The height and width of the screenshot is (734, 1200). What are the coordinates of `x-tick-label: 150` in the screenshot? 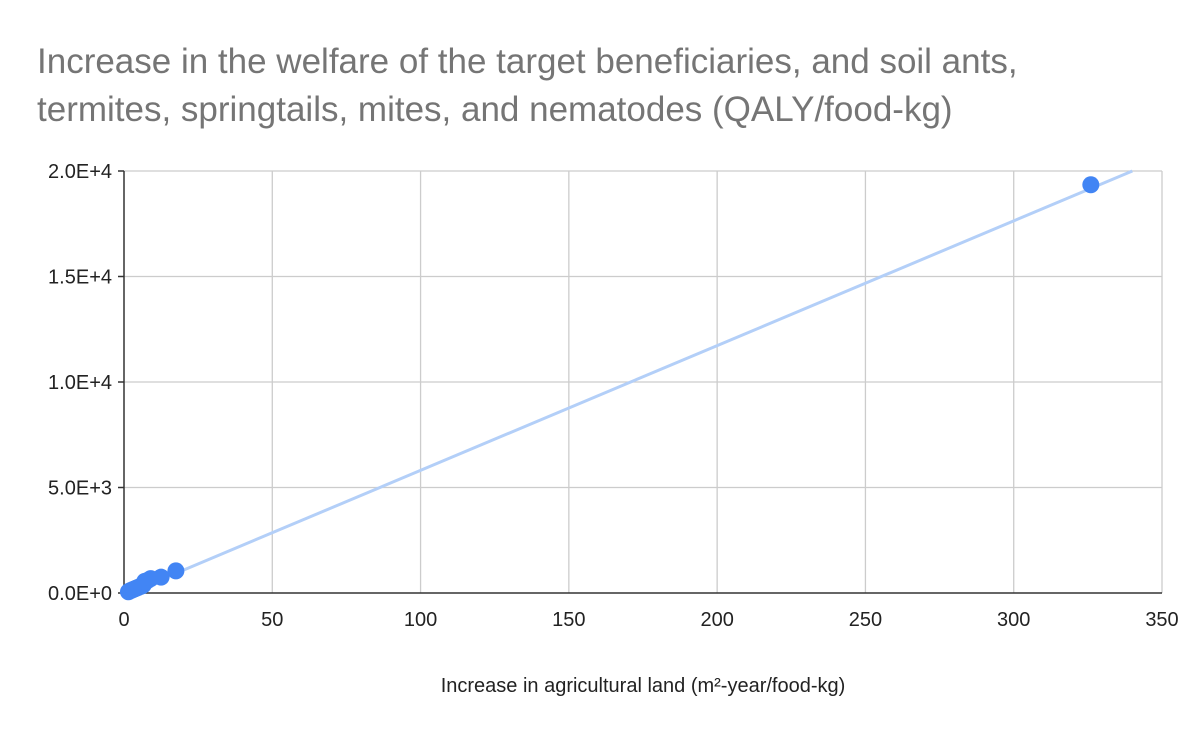 It's located at (568, 620).